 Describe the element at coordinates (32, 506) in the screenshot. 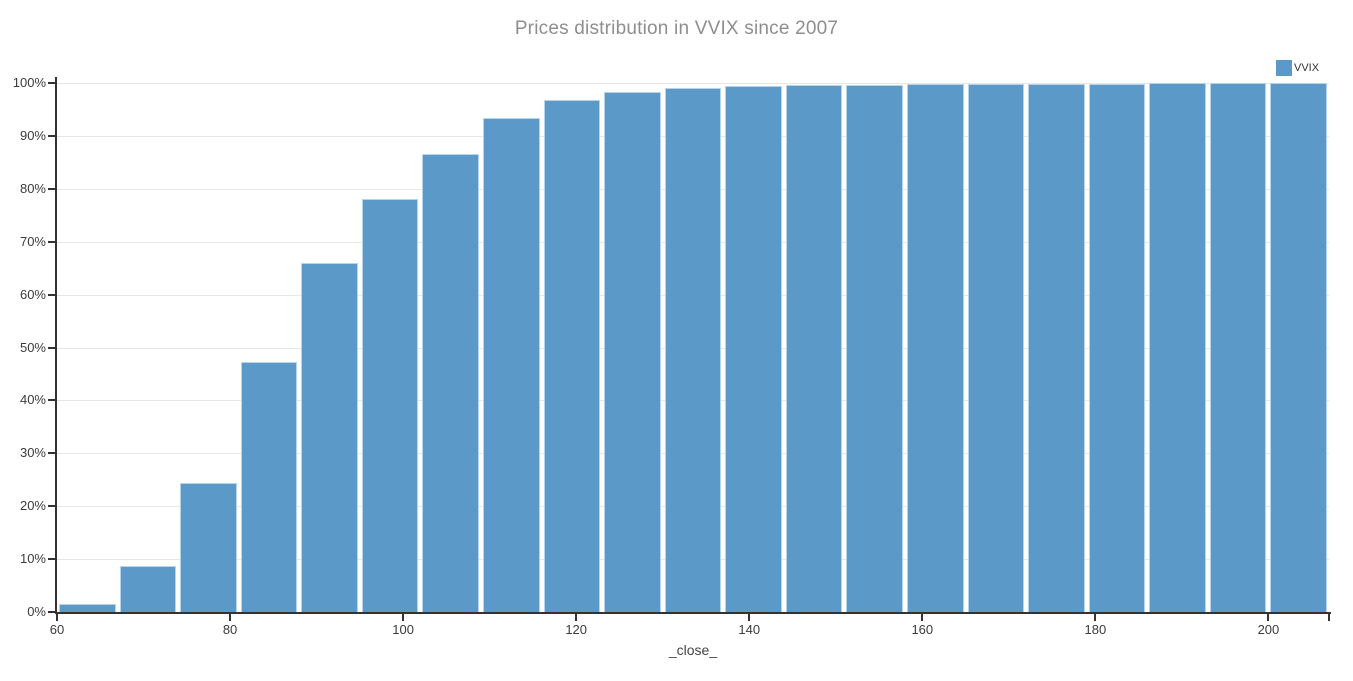

I see `y-tick-label-20: 20%` at that location.